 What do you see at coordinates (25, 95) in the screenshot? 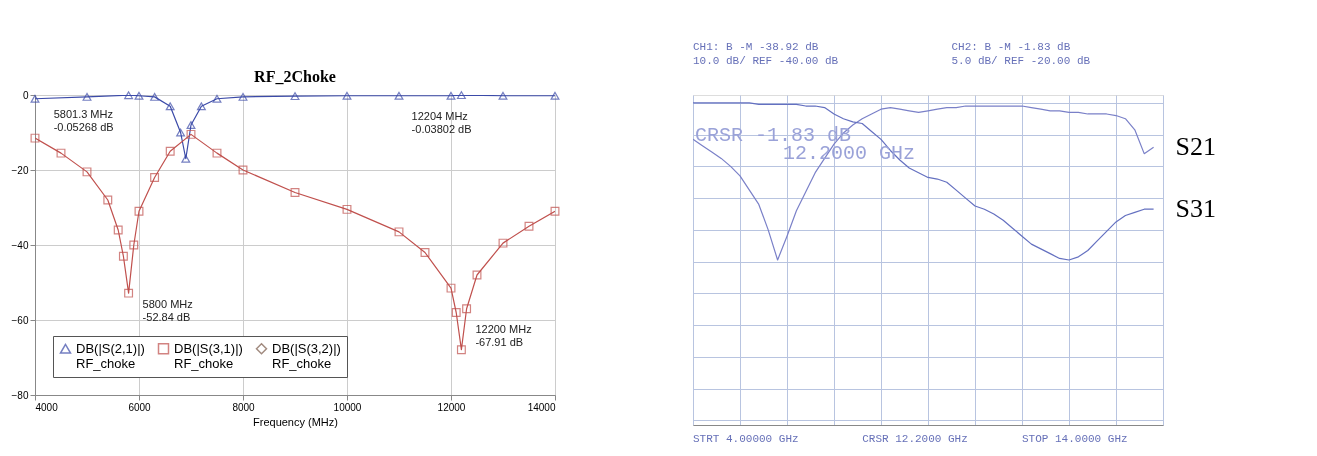
I see `y-tick-label: 0` at bounding box center [25, 95].